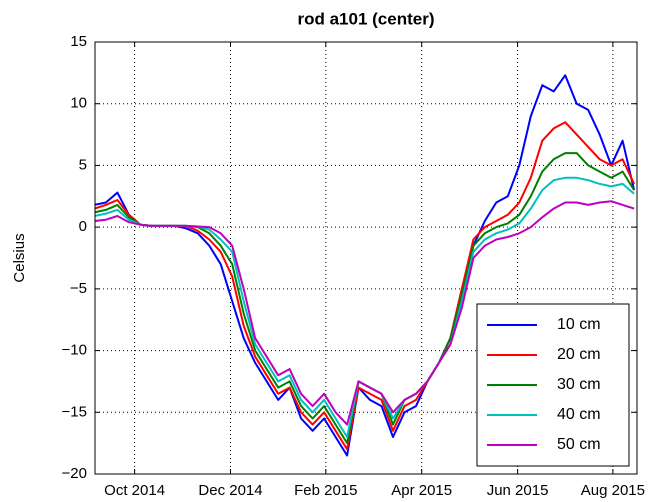 The width and height of the screenshot is (649, 502). Describe the element at coordinates (579, 414) in the screenshot. I see `legend-label: 40 cm` at that location.